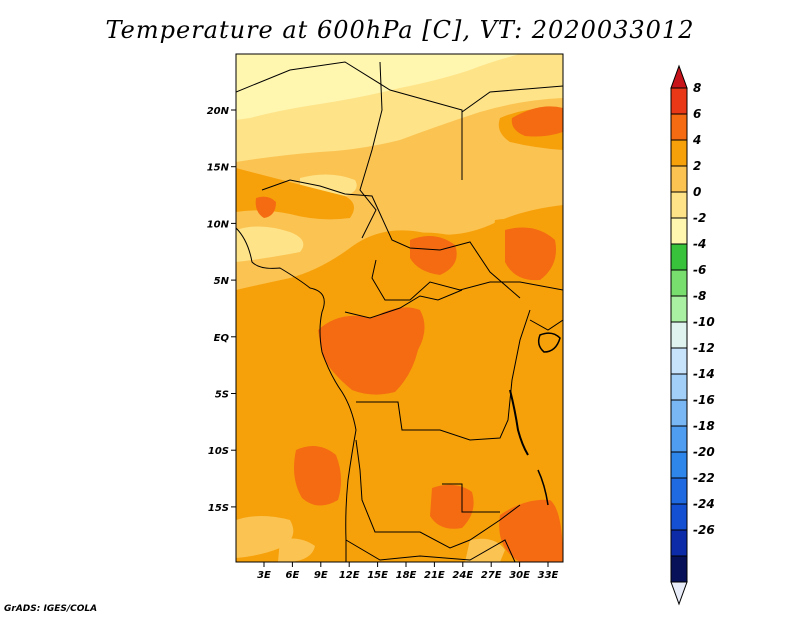  I want to click on colorbar-label: -6, so click(699, 270).